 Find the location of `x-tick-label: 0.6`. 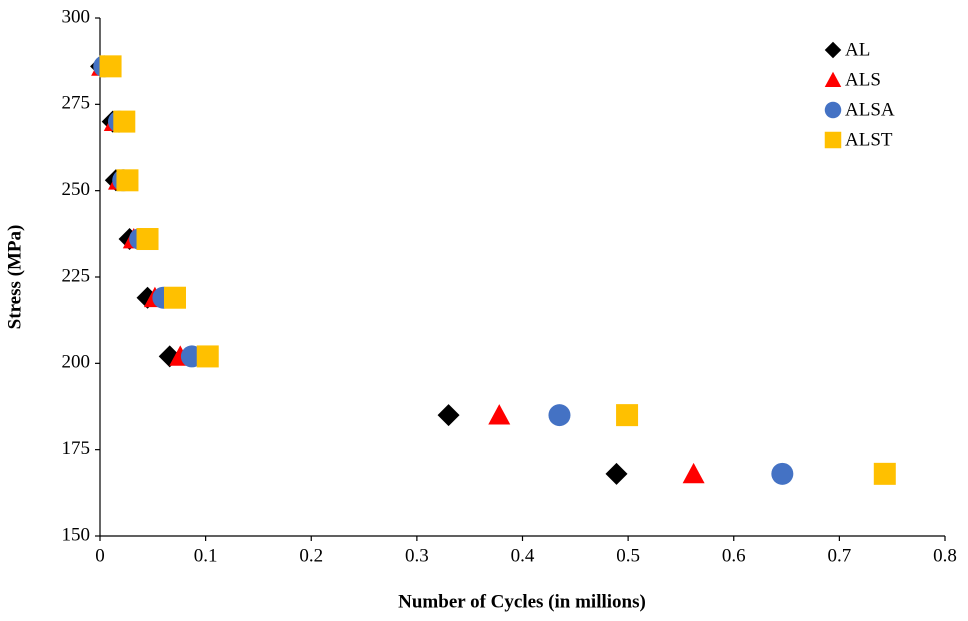

x-tick-label: 0.6 is located at coordinates (734, 555).